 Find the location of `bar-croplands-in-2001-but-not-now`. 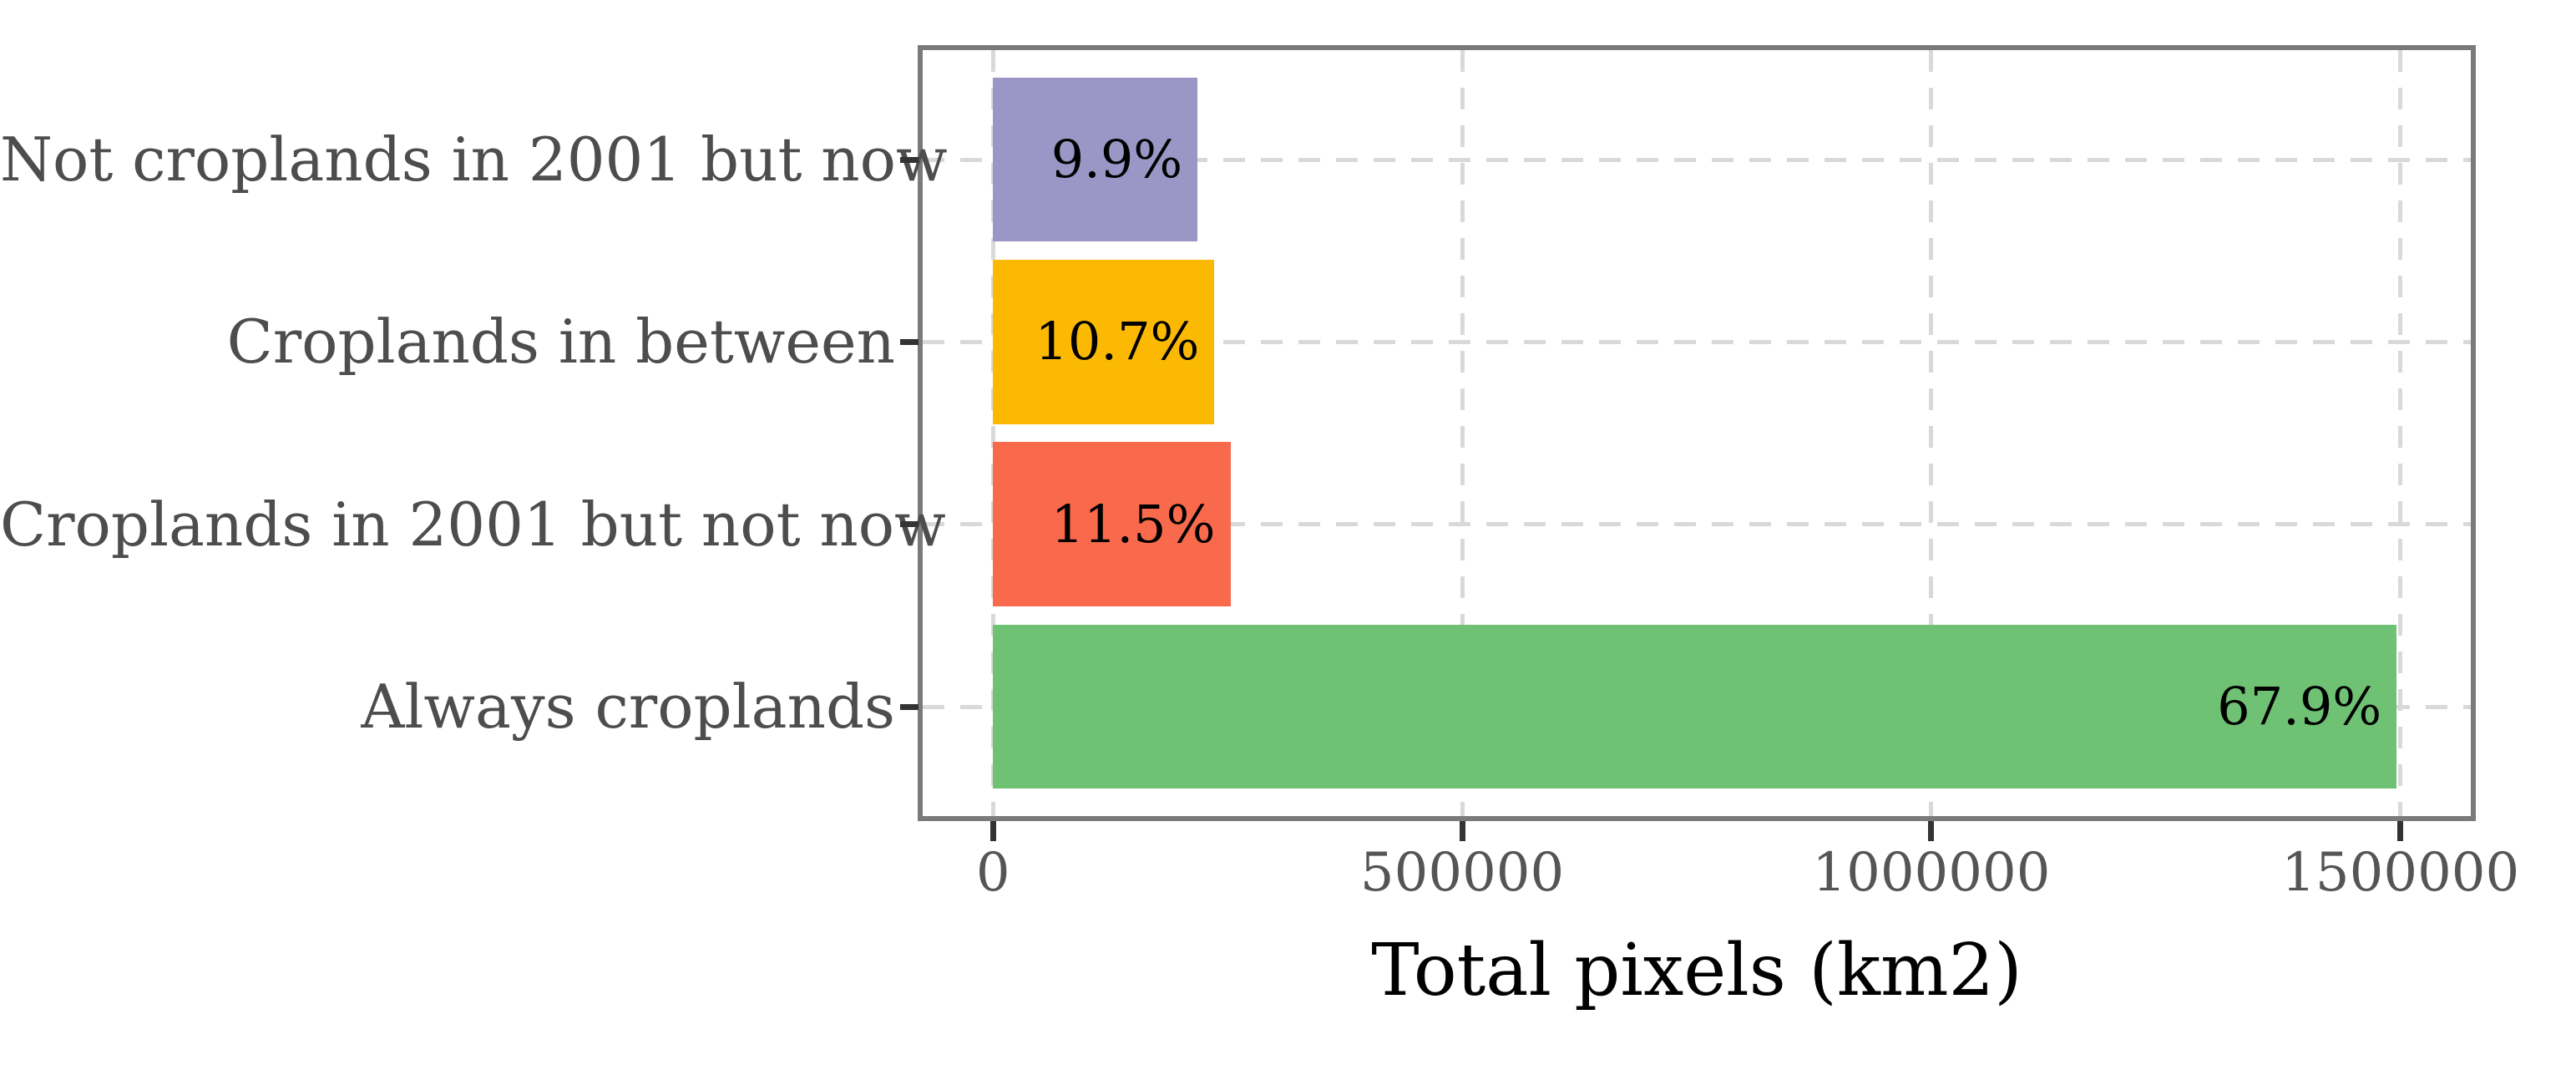

bar-croplands-in-2001-but-not-now is located at coordinates (1112, 524).